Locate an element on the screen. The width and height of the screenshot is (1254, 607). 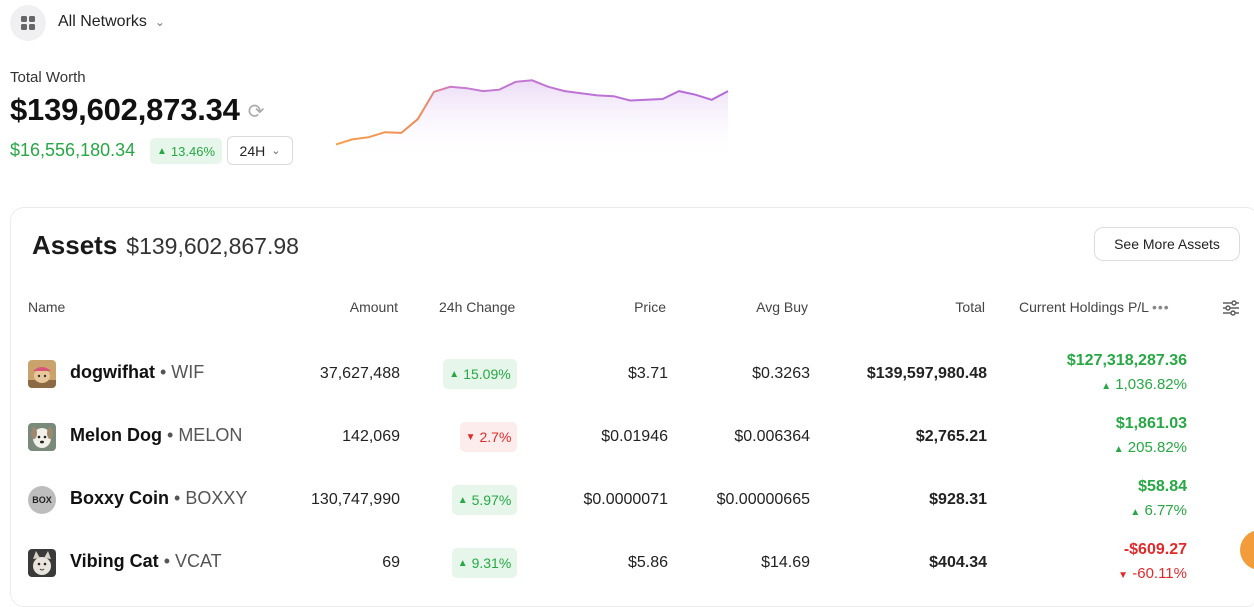
asset-pl-pct-value: 1,036.82% is located at coordinates (1151, 384).